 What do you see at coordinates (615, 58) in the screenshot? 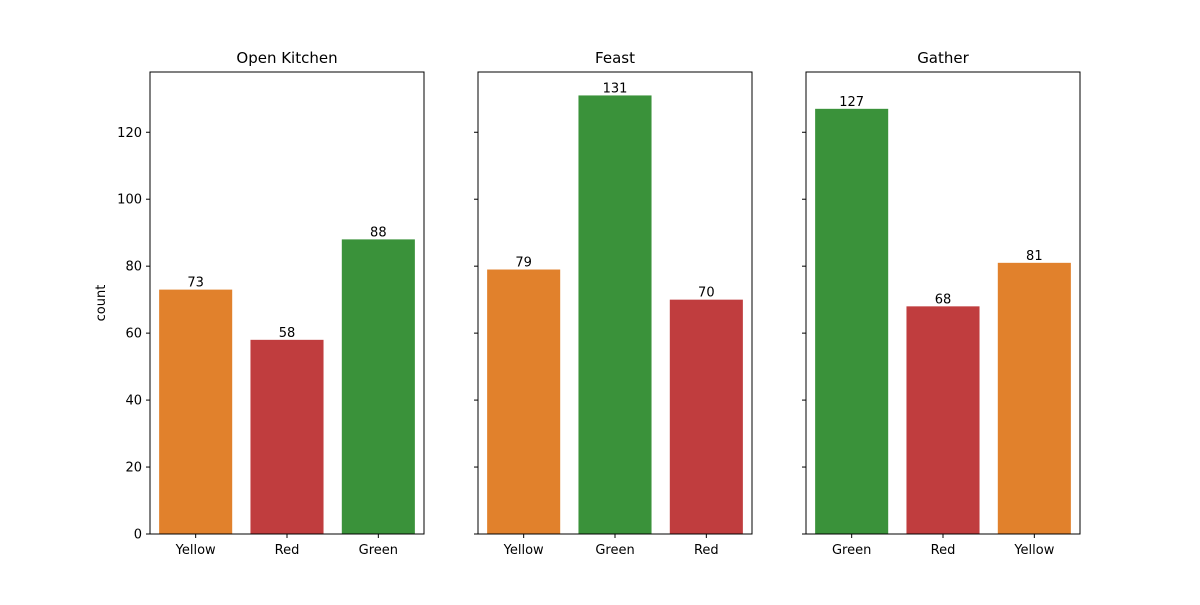
I see `panel-title: Feast` at bounding box center [615, 58].